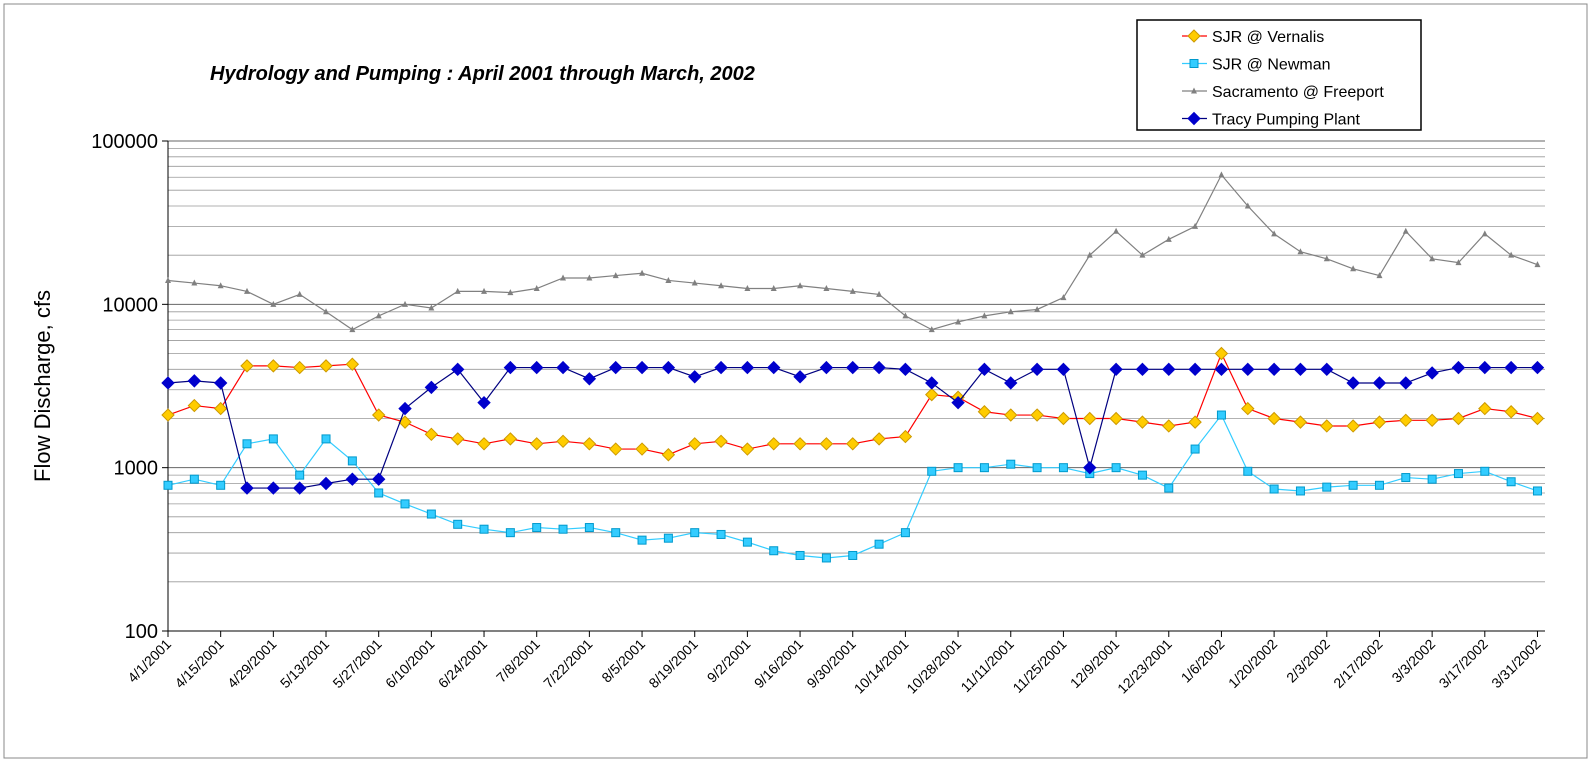 The height and width of the screenshot is (763, 1592). What do you see at coordinates (1194, 118) in the screenshot?
I see `legend-marker` at bounding box center [1194, 118].